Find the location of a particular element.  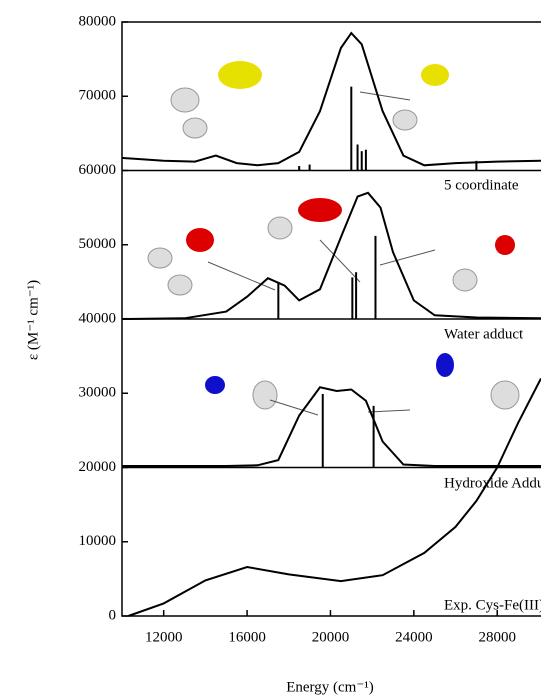

y-tick-label: 80000 is located at coordinates (98, 21).